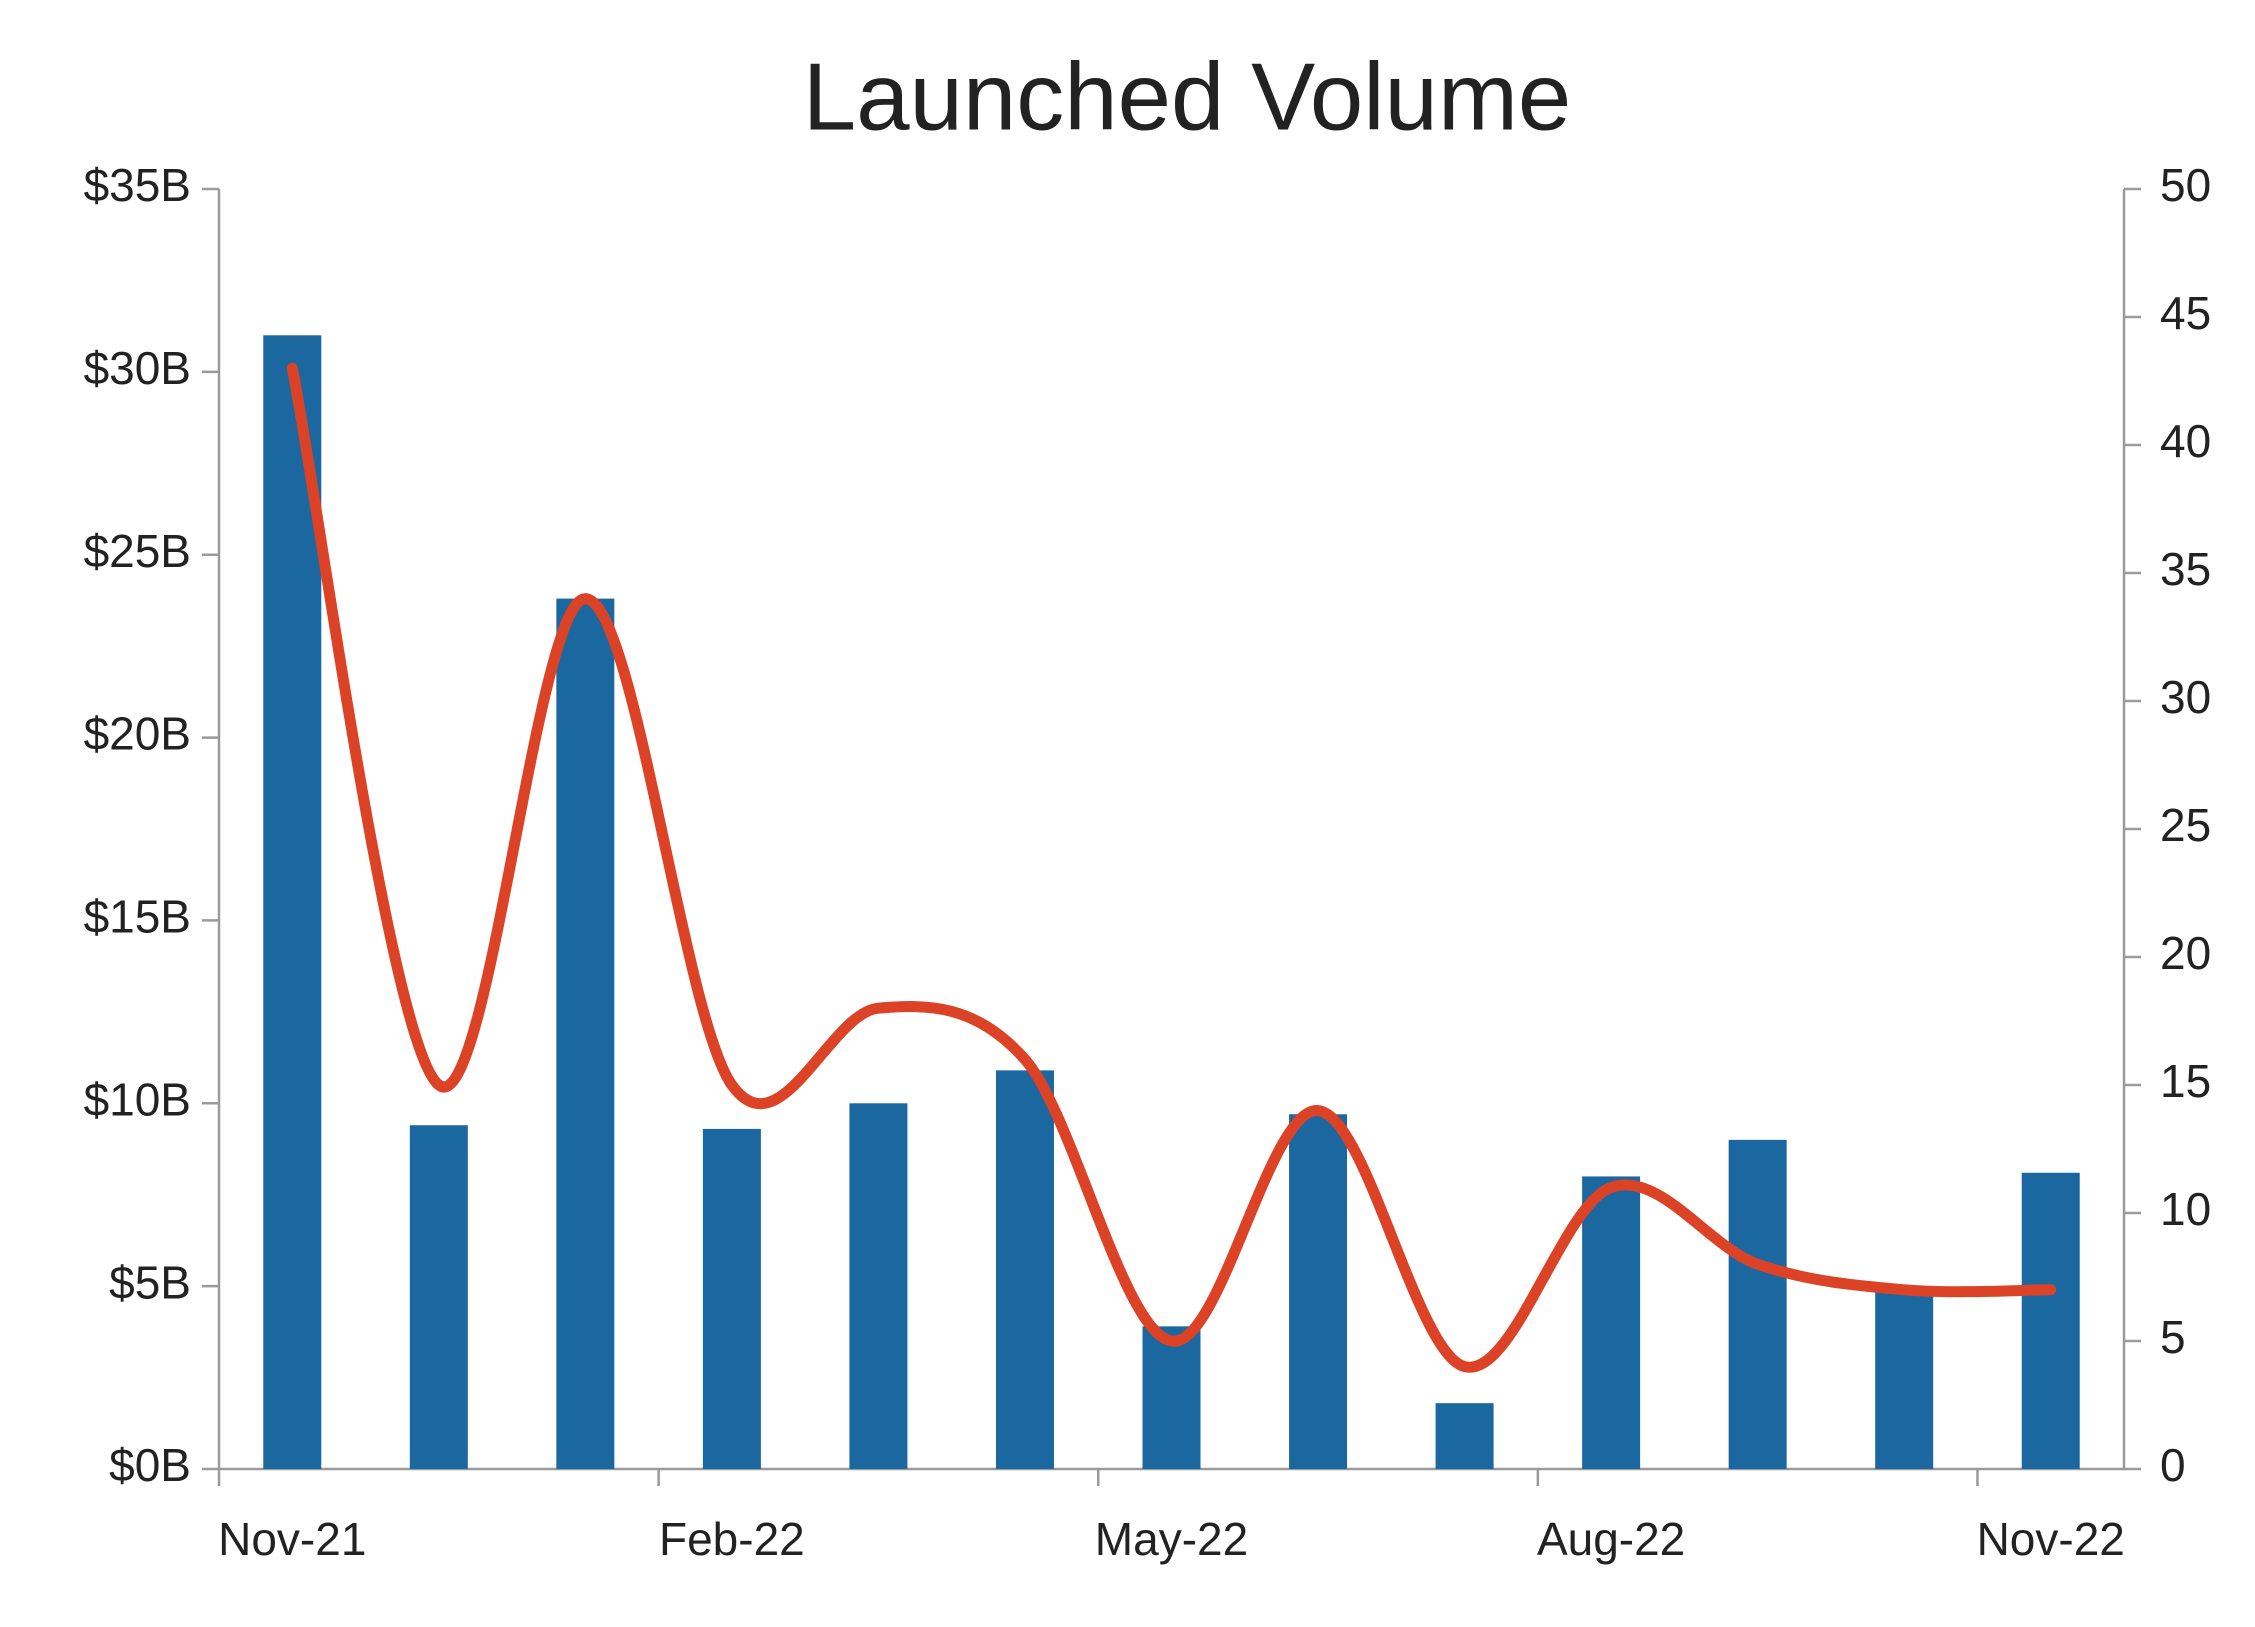 The width and height of the screenshot is (2255, 1627). I want to click on y2-tick-label: 45, so click(2185, 313).